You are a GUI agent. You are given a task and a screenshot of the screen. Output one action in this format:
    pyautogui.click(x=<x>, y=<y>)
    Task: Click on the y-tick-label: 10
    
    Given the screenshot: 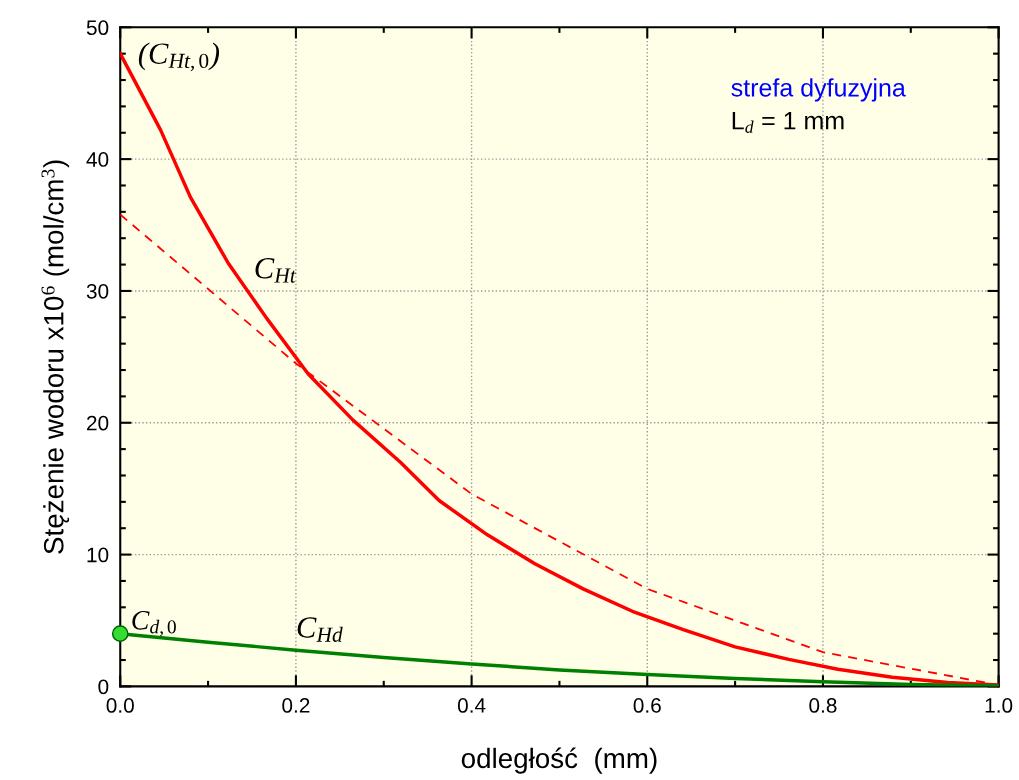 What is the action you would take?
    pyautogui.click(x=98, y=555)
    